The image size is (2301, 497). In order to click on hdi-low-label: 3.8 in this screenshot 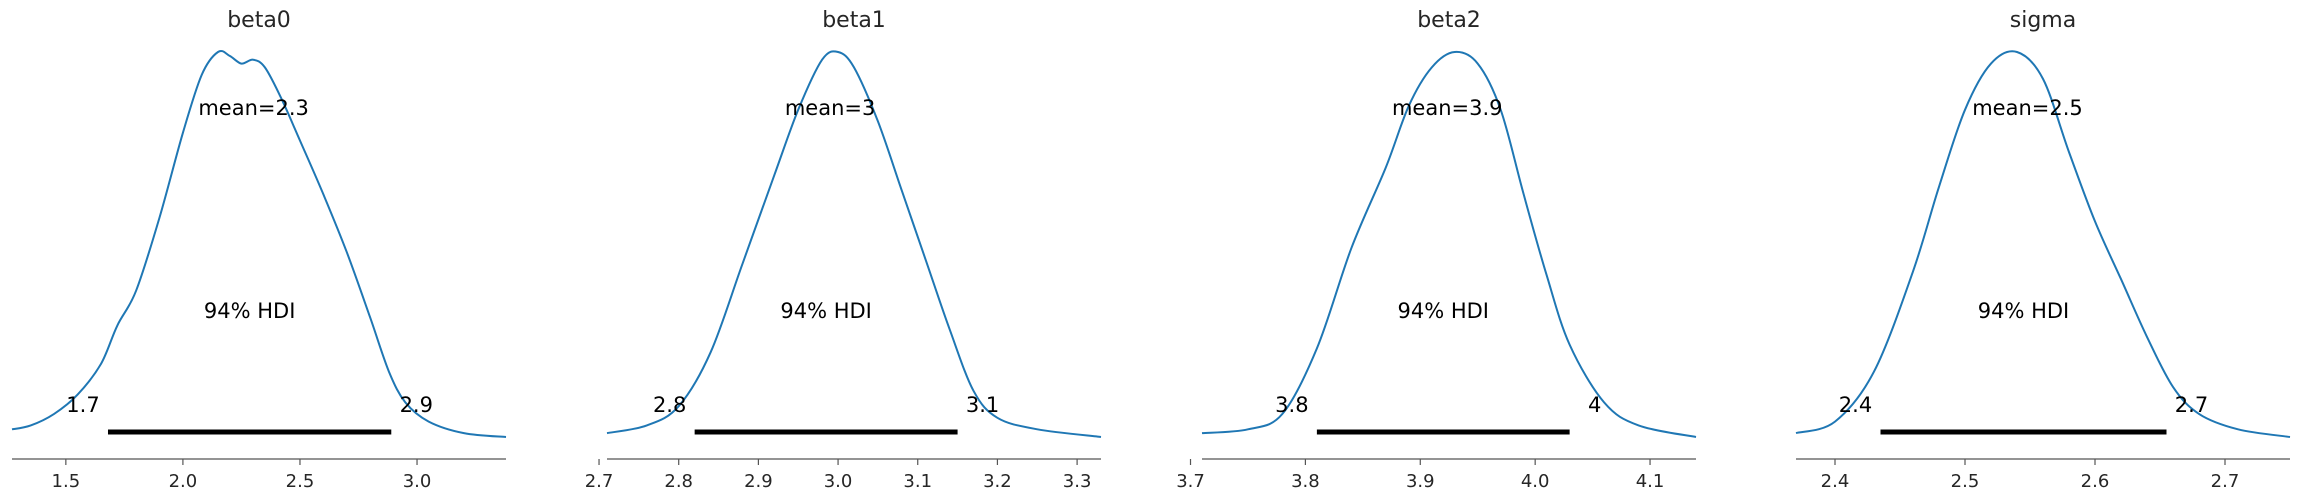, I will do `click(1291, 405)`.